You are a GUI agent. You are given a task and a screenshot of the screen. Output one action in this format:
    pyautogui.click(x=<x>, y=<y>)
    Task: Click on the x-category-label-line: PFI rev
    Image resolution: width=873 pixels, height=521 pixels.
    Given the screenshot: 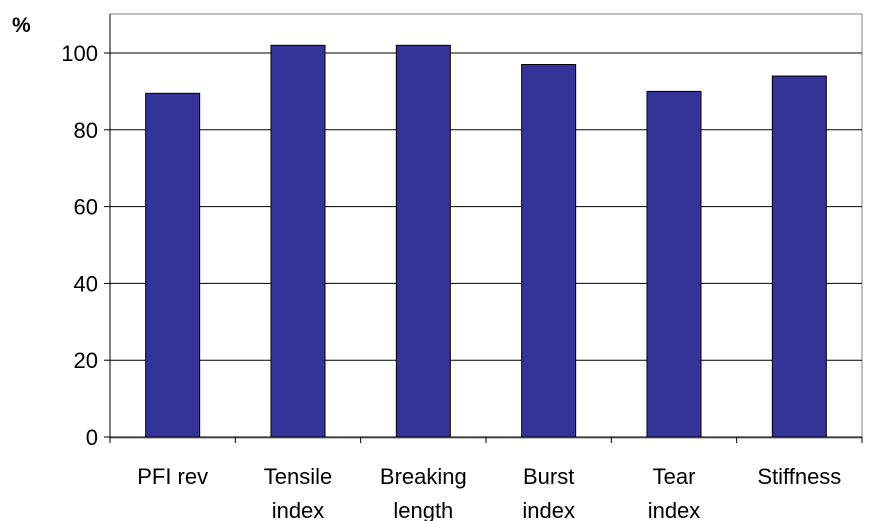 What is the action you would take?
    pyautogui.click(x=172, y=476)
    